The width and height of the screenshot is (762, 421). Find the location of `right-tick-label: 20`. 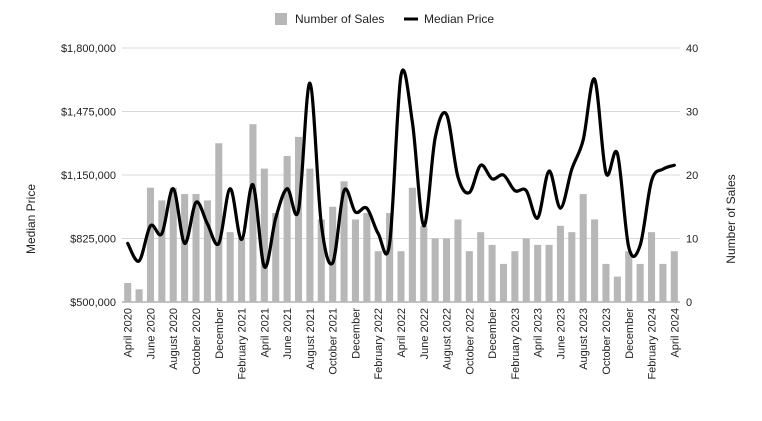

right-tick-label: 20 is located at coordinates (692, 176).